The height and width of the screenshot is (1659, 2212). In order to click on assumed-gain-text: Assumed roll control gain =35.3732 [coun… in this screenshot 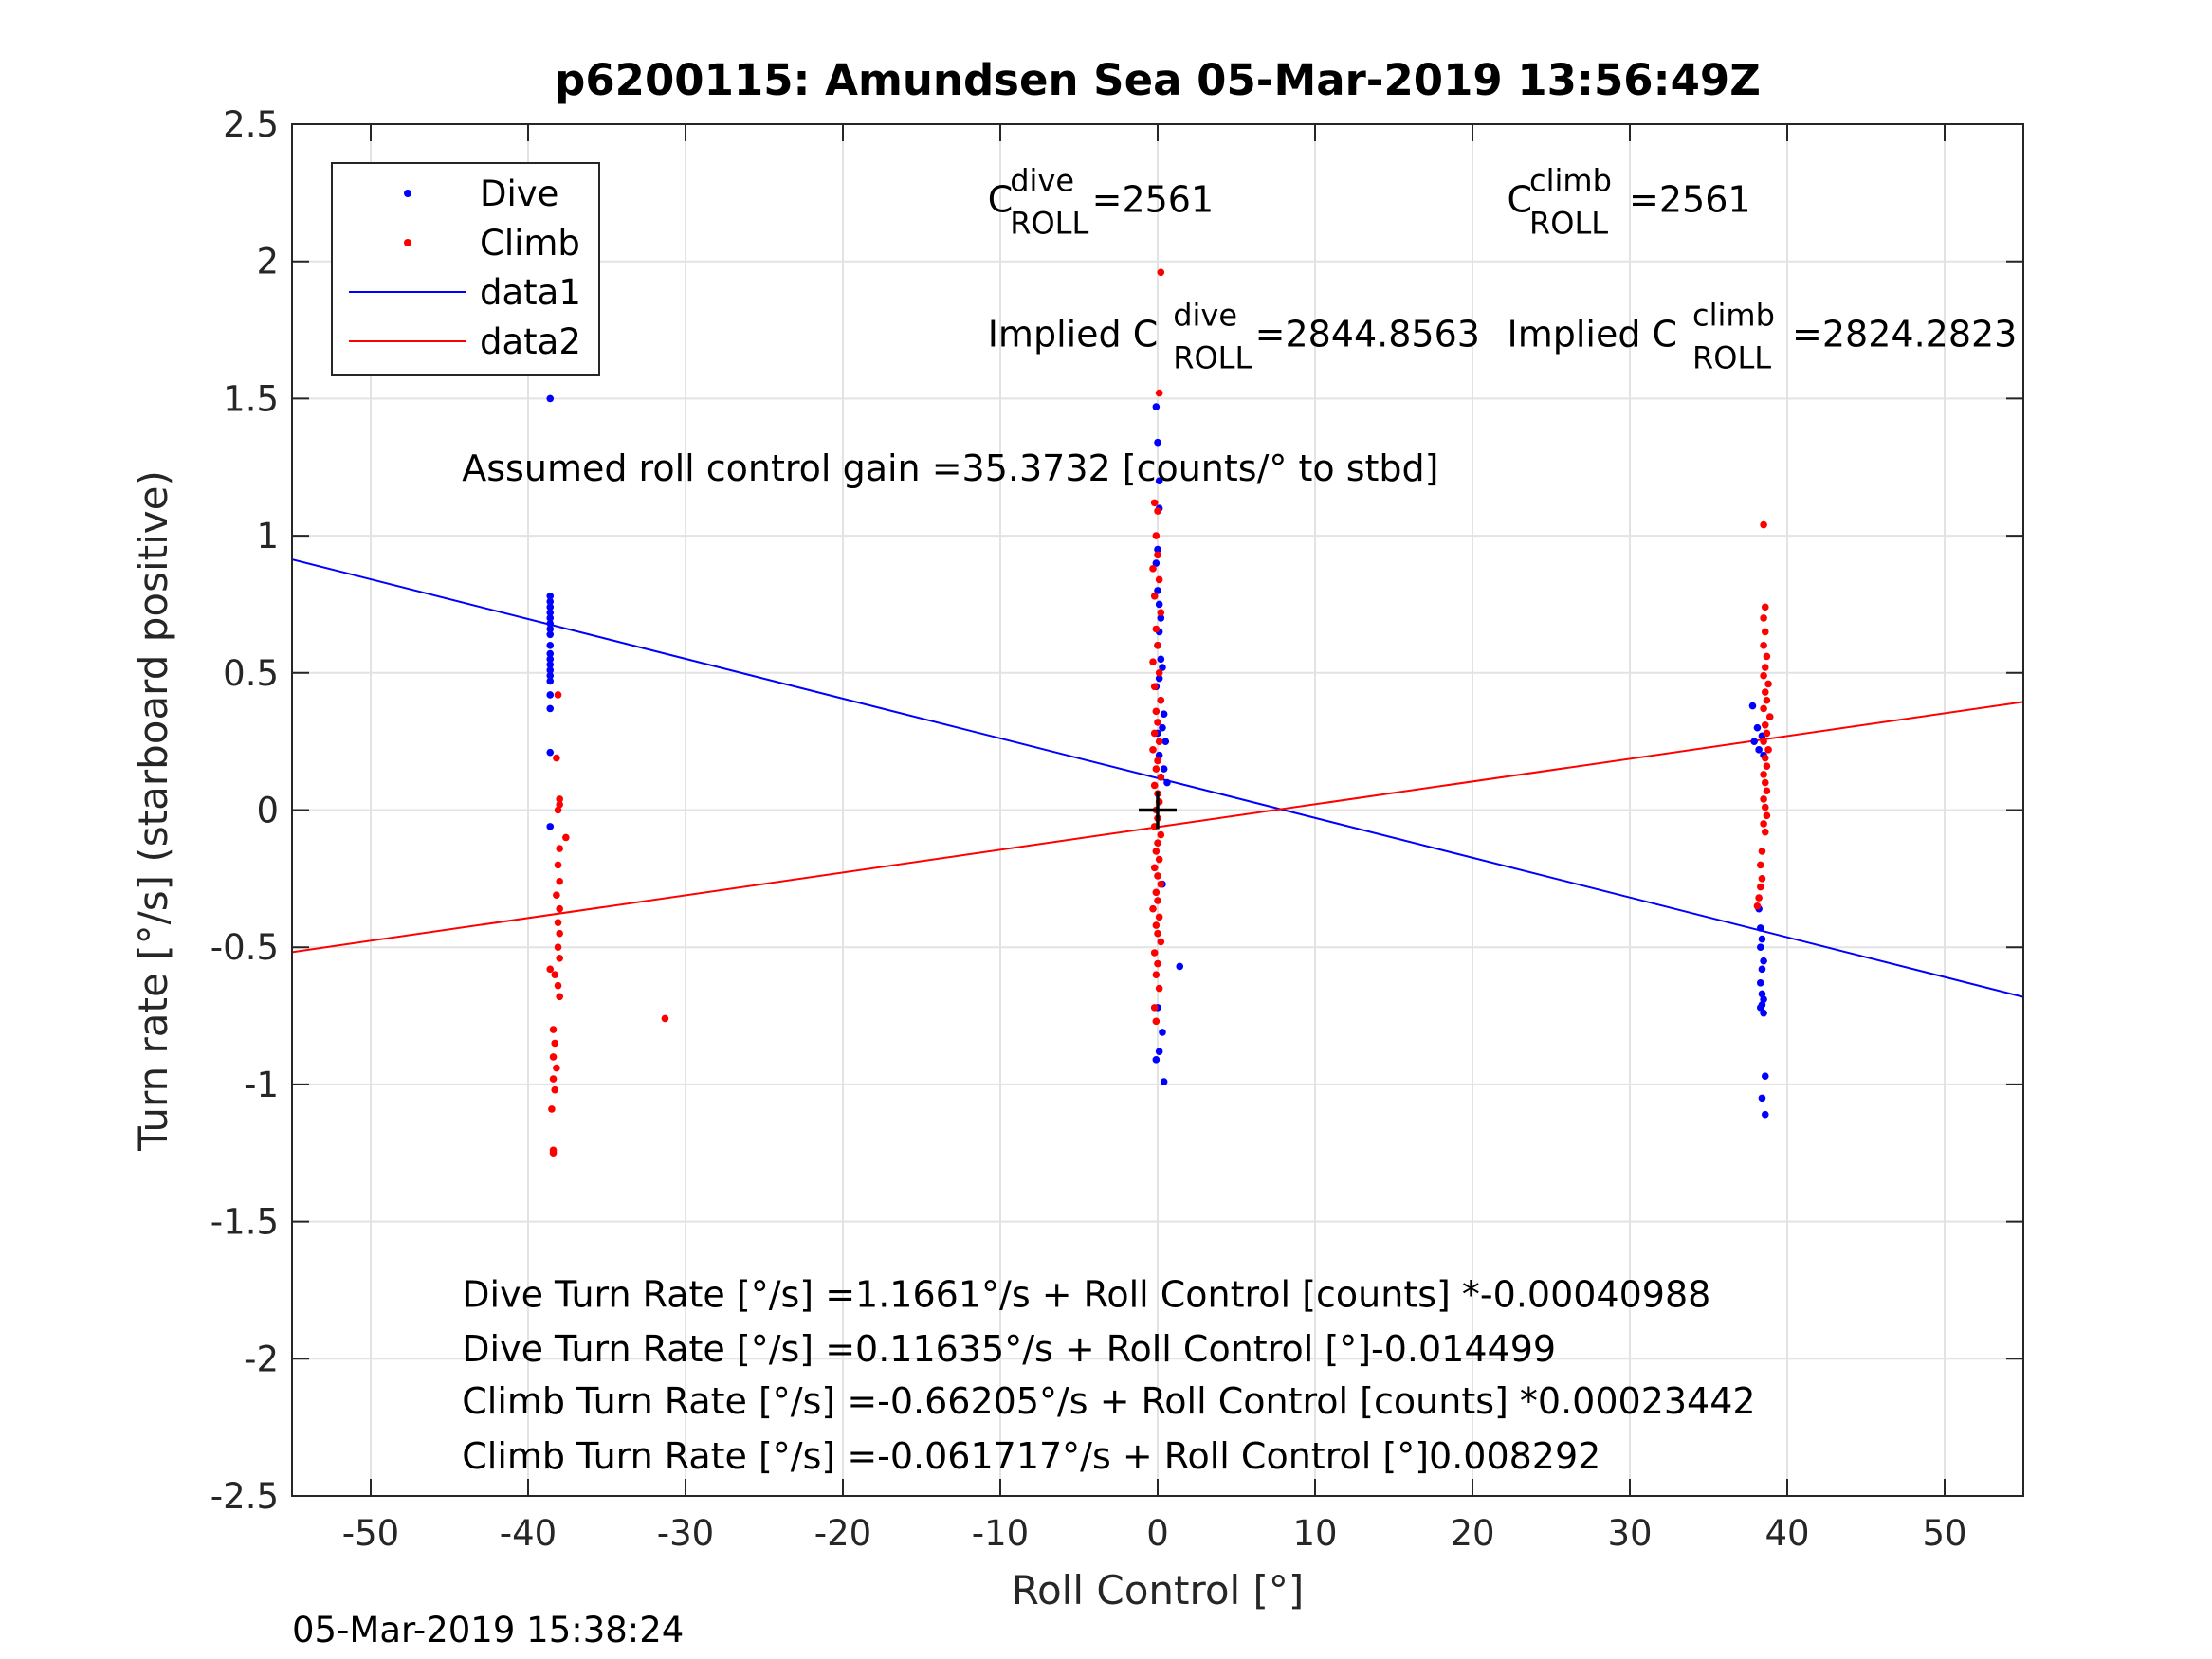, I will do `click(950, 468)`.